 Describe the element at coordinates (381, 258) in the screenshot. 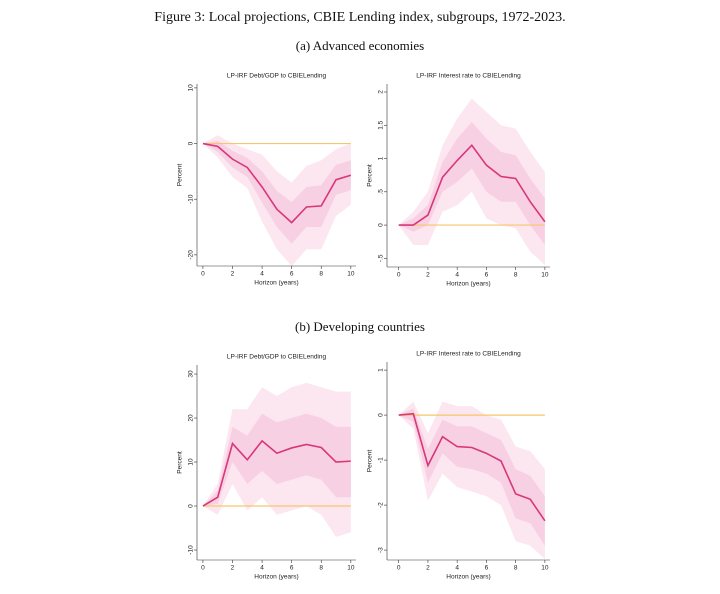

I see `y-tick-label: -.5` at that location.